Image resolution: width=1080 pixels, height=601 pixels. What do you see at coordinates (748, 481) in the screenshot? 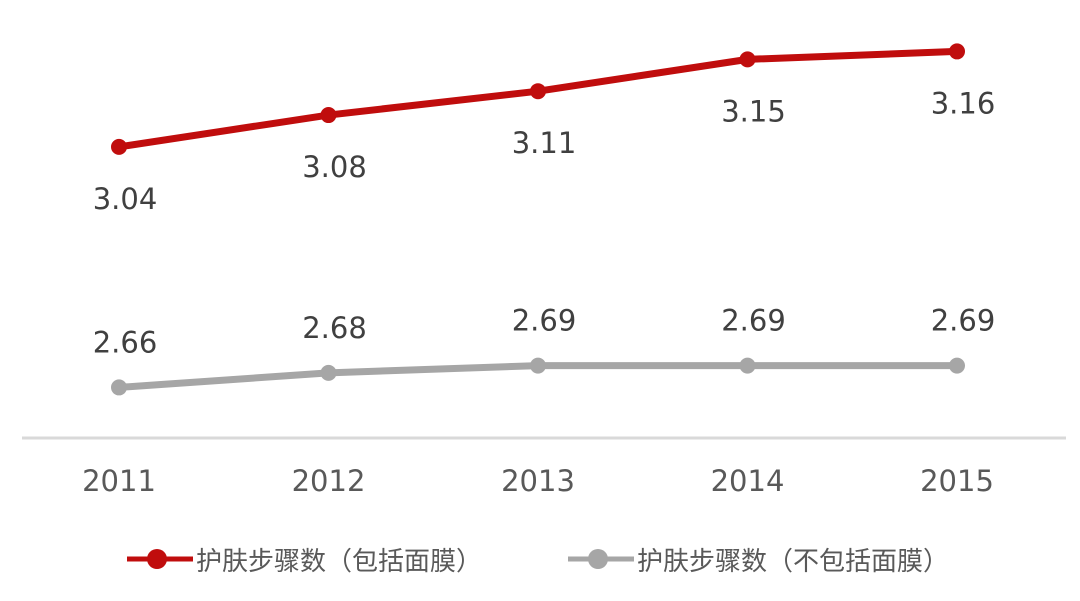
I see `x-tick-label: 2014` at bounding box center [748, 481].